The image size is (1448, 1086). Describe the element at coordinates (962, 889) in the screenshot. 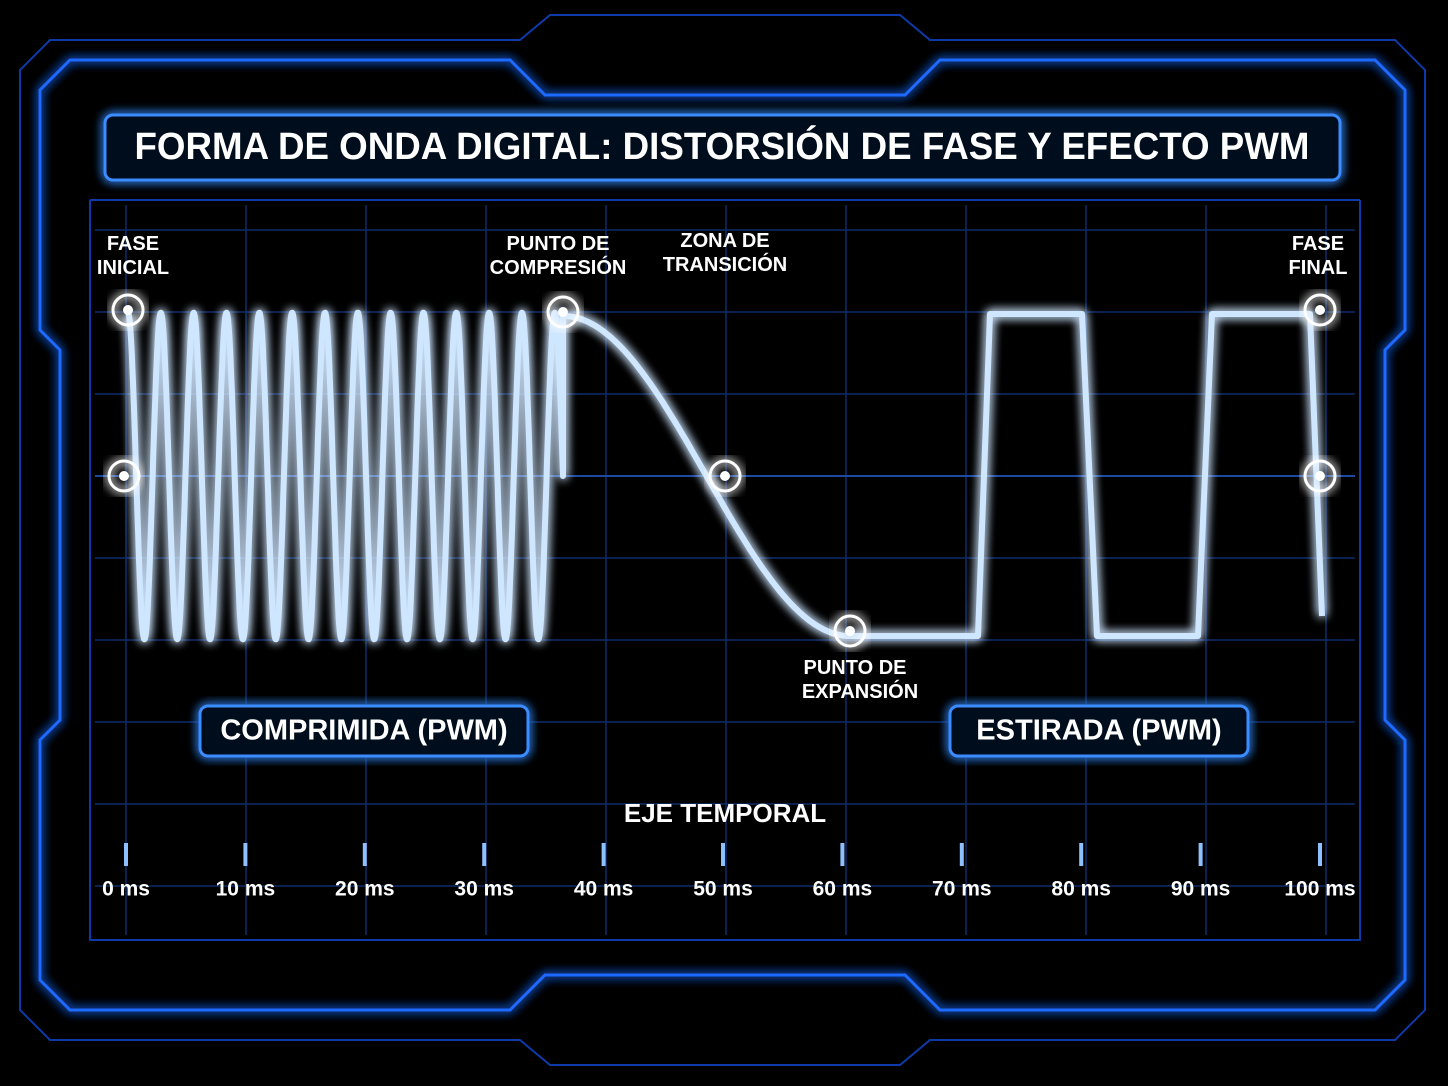

I see `tick-label: 70 ms` at that location.